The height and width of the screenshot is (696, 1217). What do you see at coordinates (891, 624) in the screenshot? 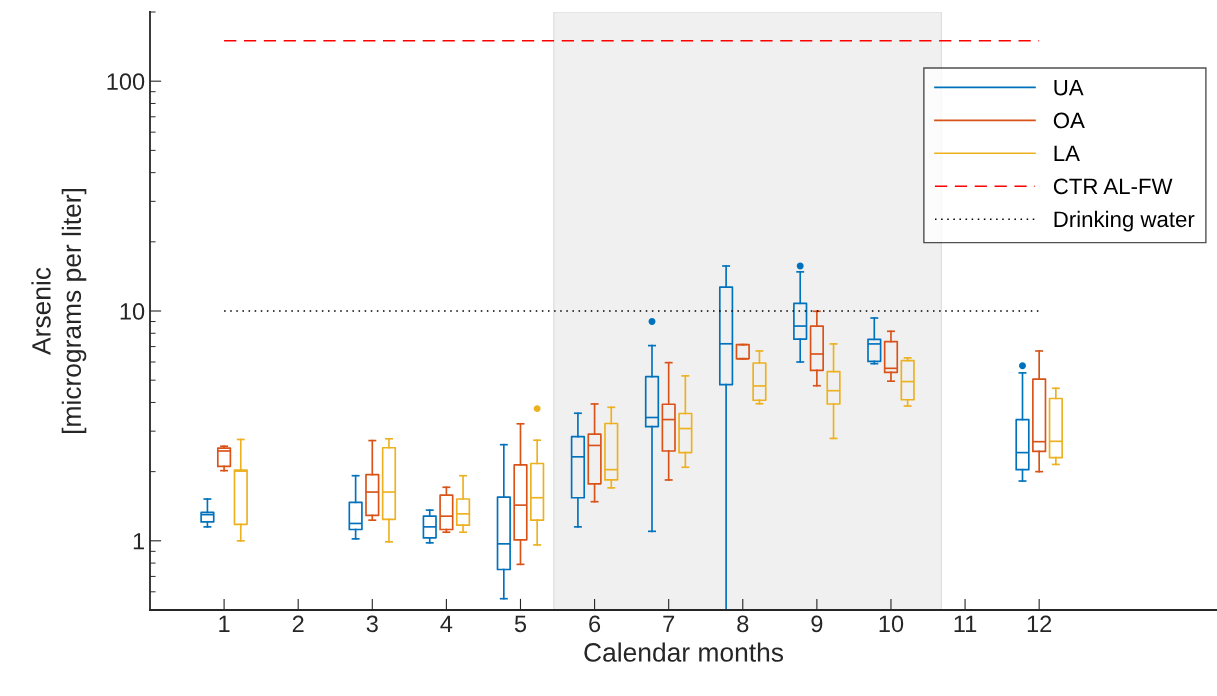
I see `x-tick-label: 10` at bounding box center [891, 624].